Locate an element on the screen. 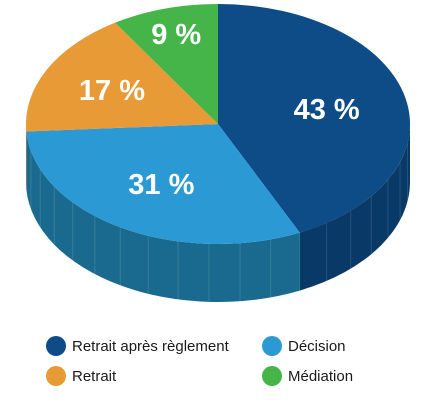 The image size is (436, 417). legend-label: Retrait is located at coordinates (94, 376).